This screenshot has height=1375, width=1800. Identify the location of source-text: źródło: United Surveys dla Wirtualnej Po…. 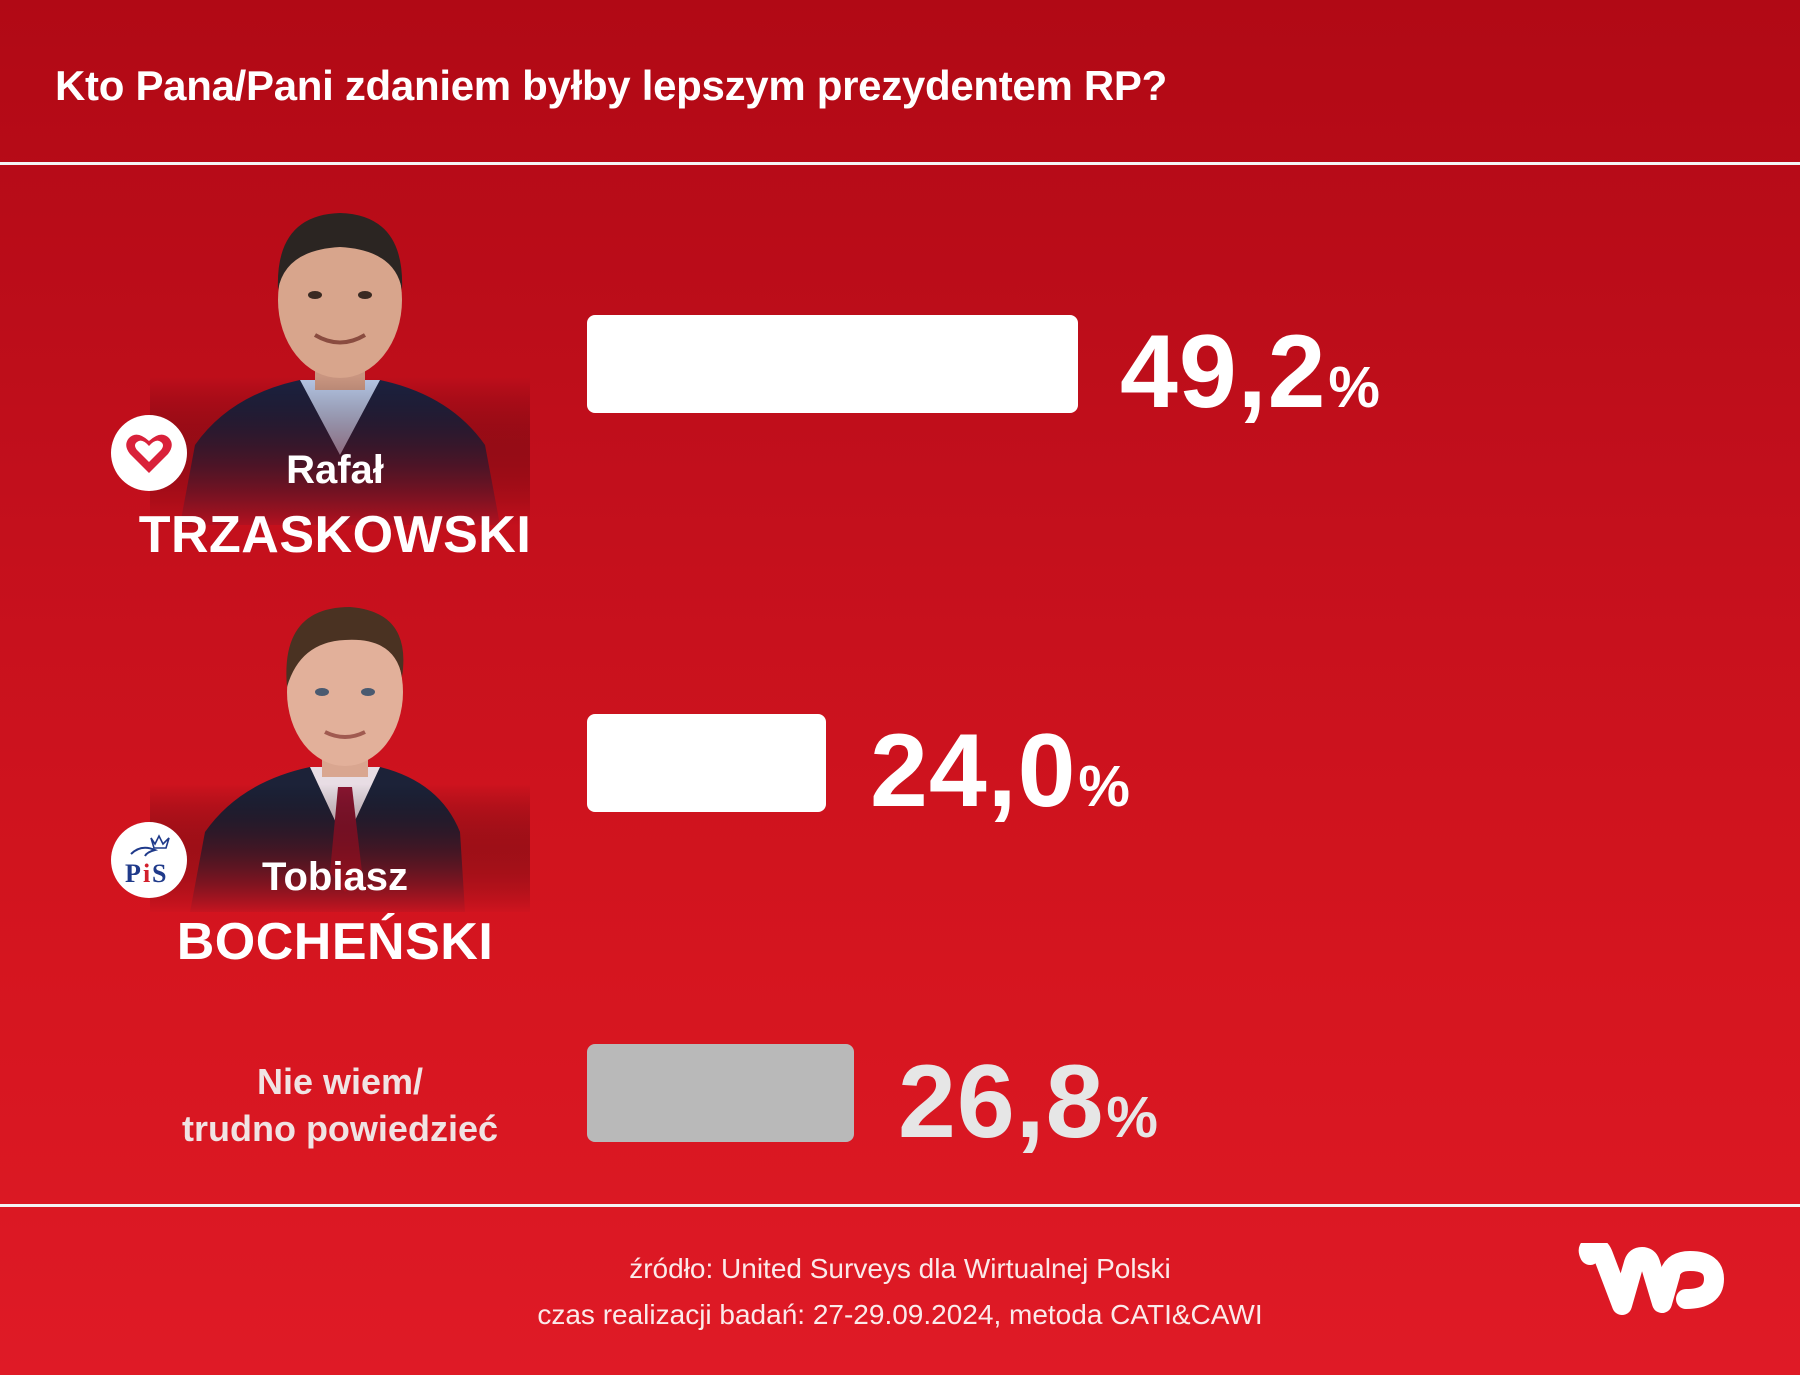
(900, 1268).